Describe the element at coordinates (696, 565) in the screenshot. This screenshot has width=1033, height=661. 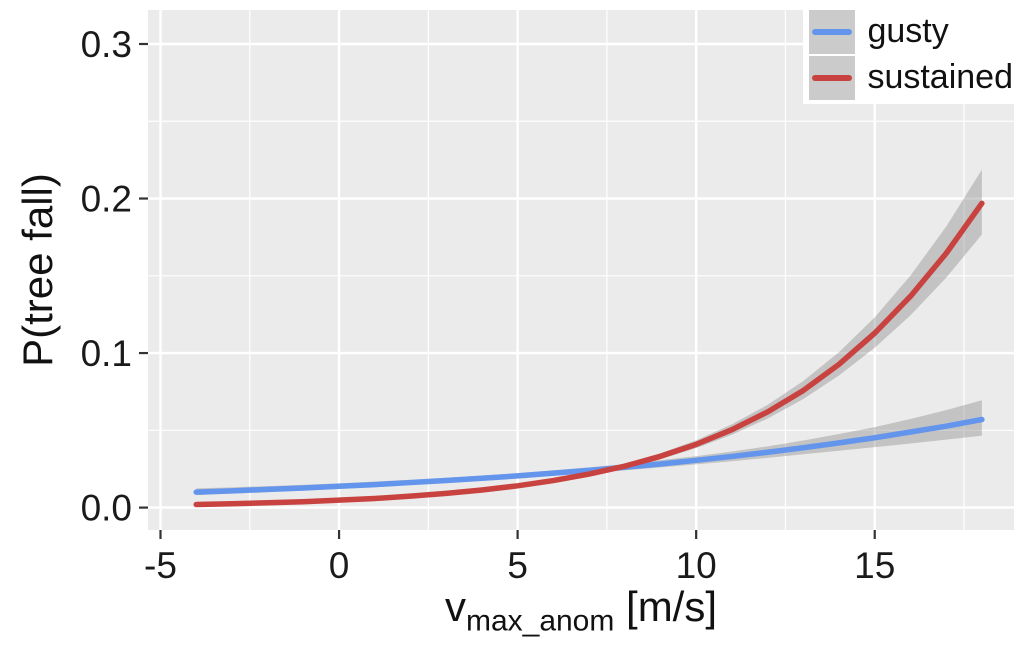
I see `x-tick-label: 10` at that location.